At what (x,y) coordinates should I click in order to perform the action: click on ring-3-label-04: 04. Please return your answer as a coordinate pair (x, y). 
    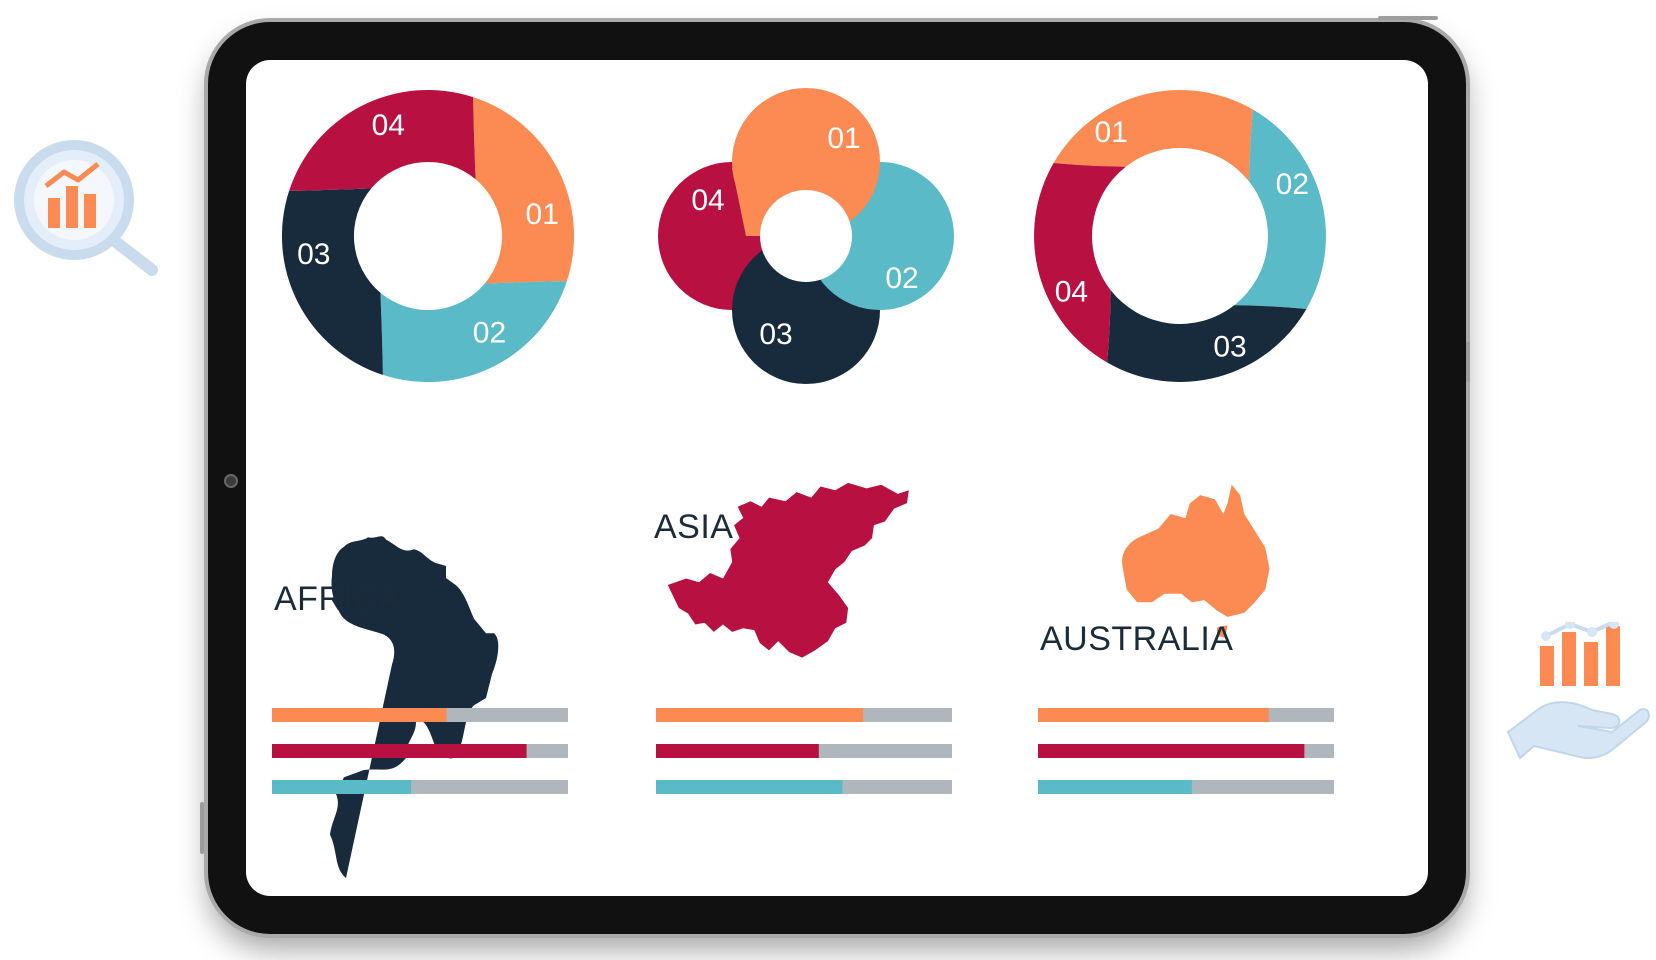
    Looking at the image, I should click on (1071, 292).